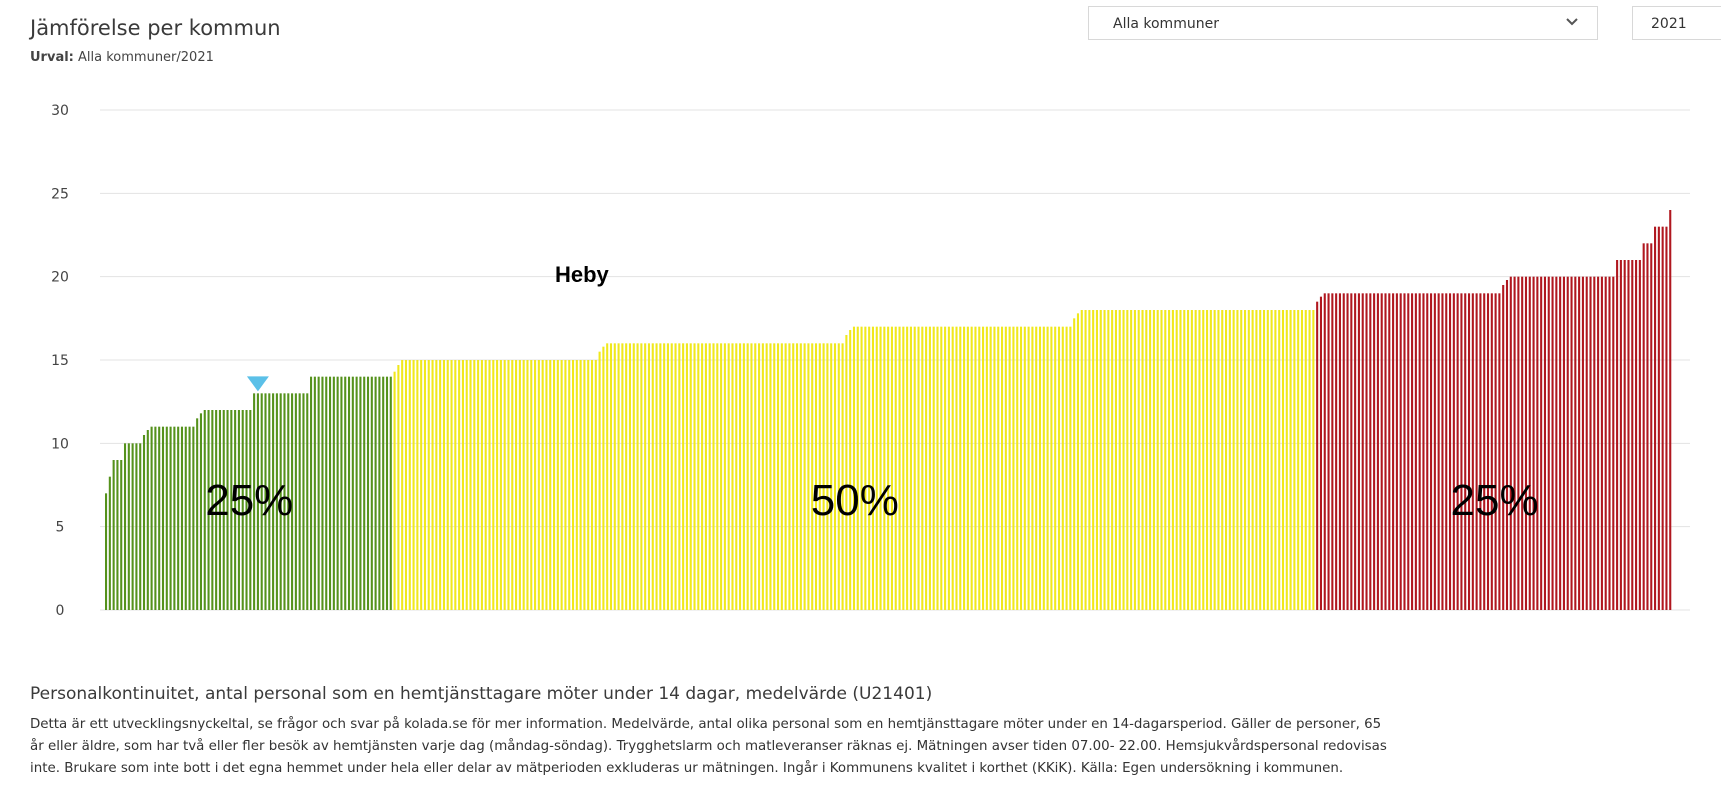 The image size is (1721, 801). What do you see at coordinates (155, 28) in the screenshot?
I see `page-title: Jämförelse per kommun` at bounding box center [155, 28].